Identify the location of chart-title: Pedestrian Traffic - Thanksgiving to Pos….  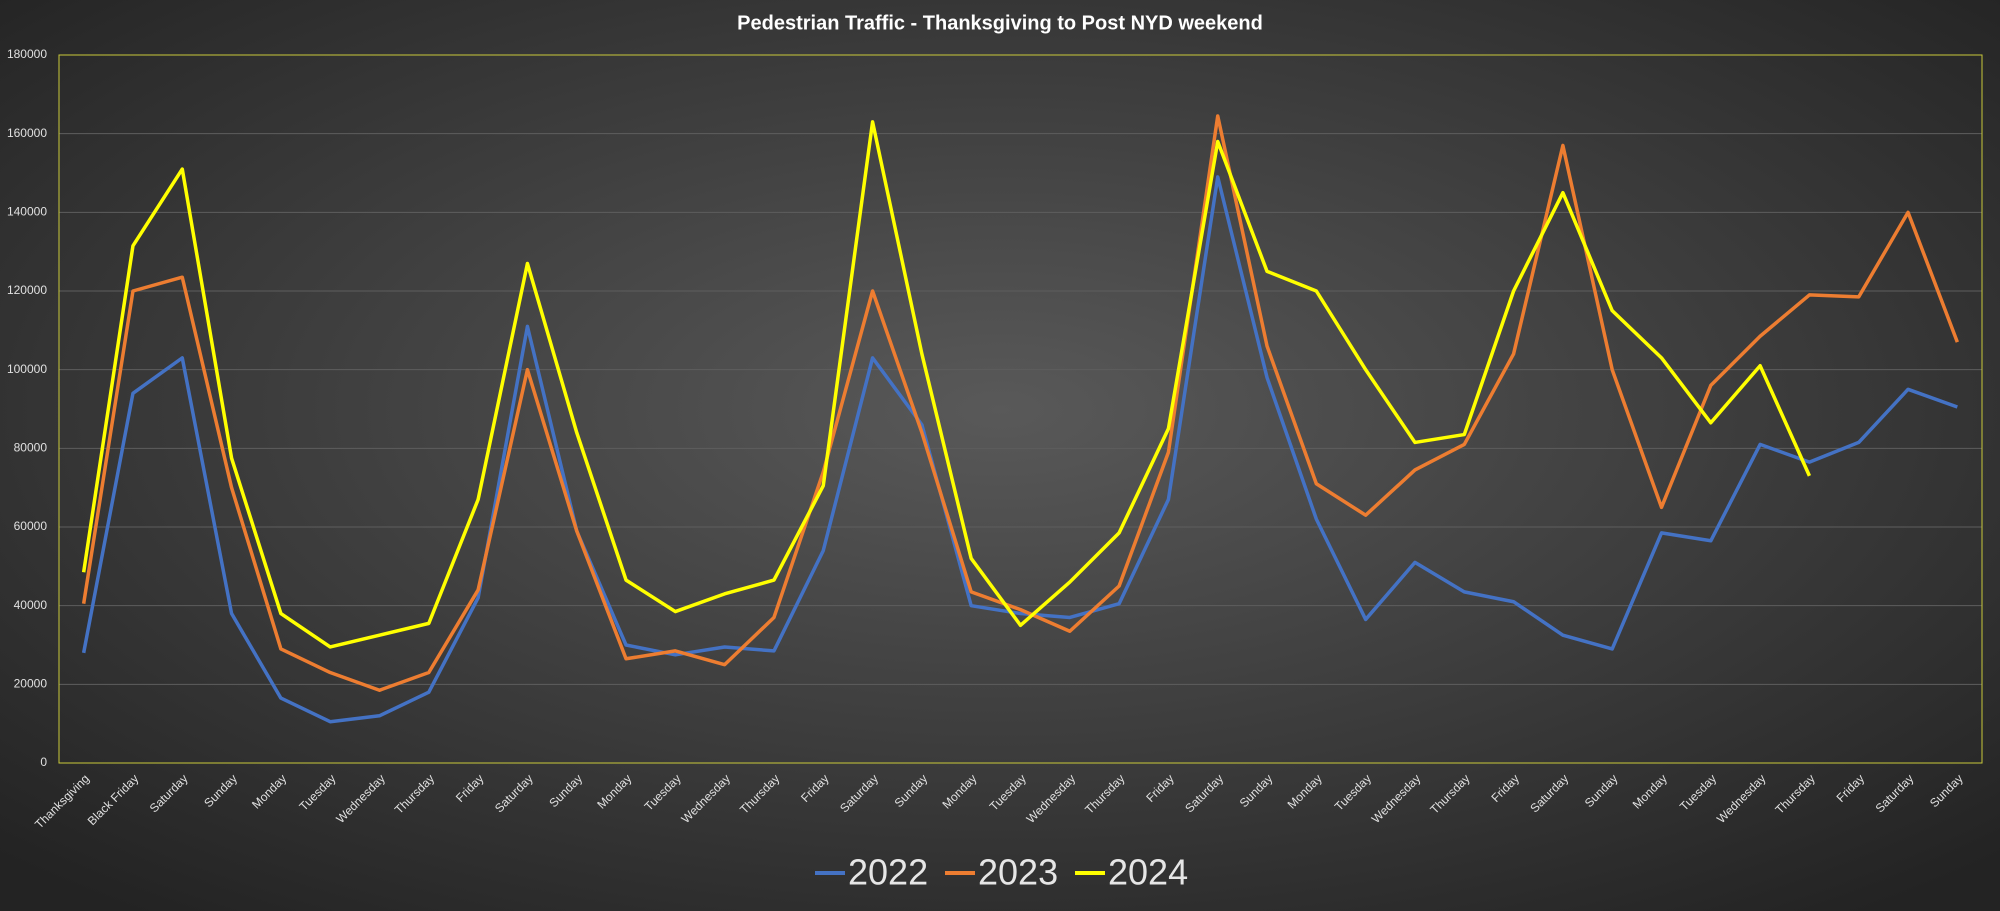
(1000, 23).